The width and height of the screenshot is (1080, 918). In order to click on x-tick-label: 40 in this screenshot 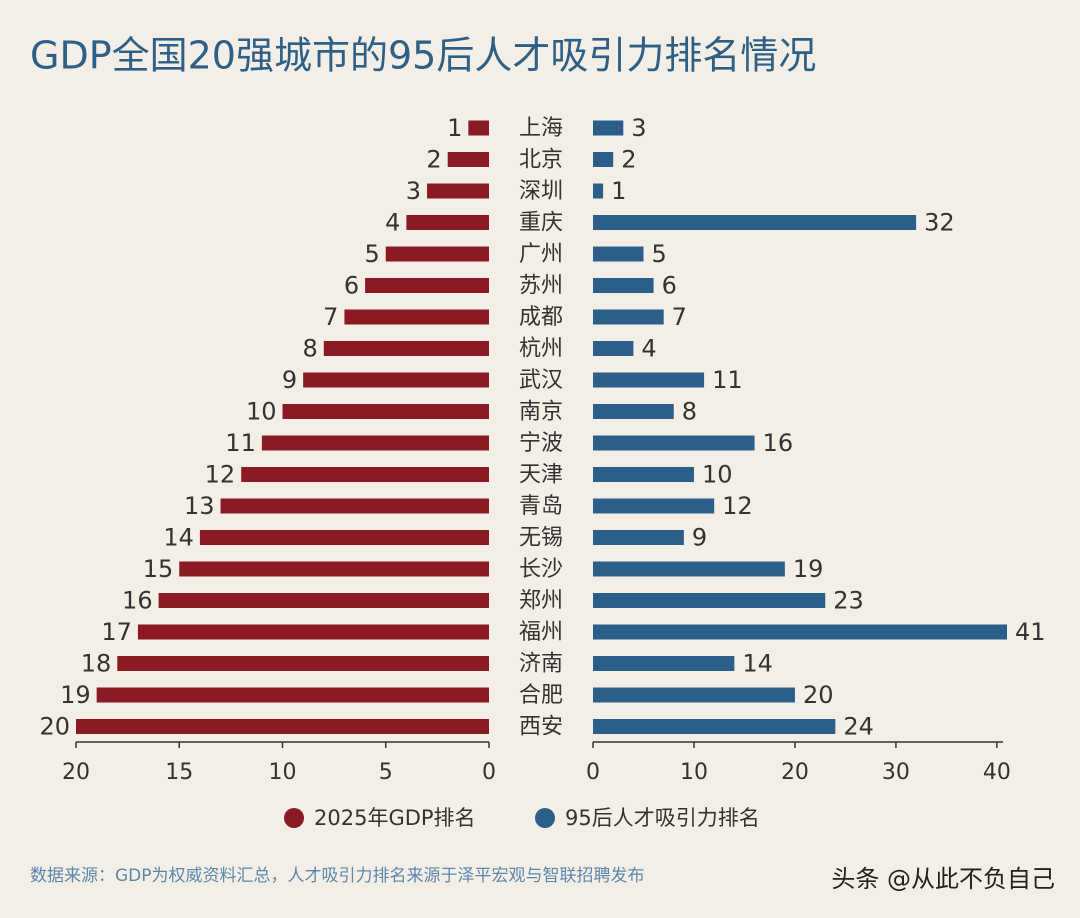, I will do `click(997, 772)`.